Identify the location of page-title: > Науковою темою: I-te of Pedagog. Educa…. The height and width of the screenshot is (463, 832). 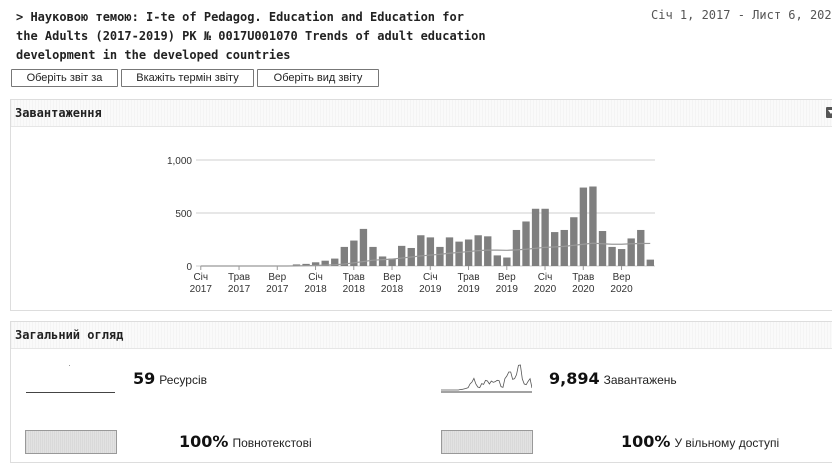
(251, 36).